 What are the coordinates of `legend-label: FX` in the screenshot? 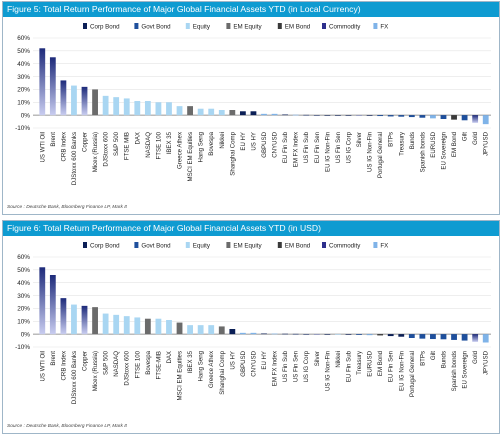 It's located at (384, 246).